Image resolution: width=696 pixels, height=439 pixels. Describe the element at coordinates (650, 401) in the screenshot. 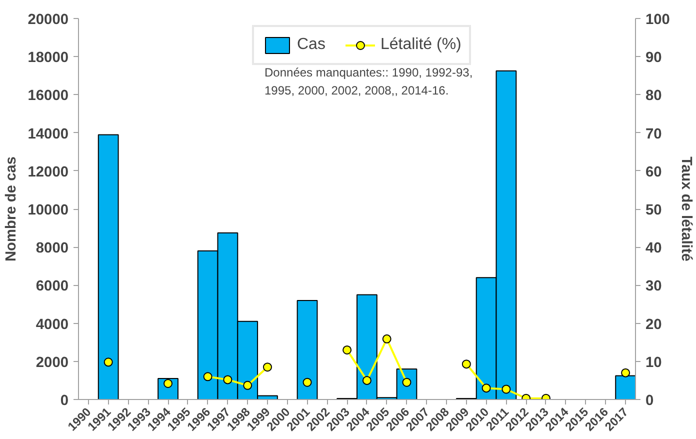

I see `y2-tick-label: 0` at that location.